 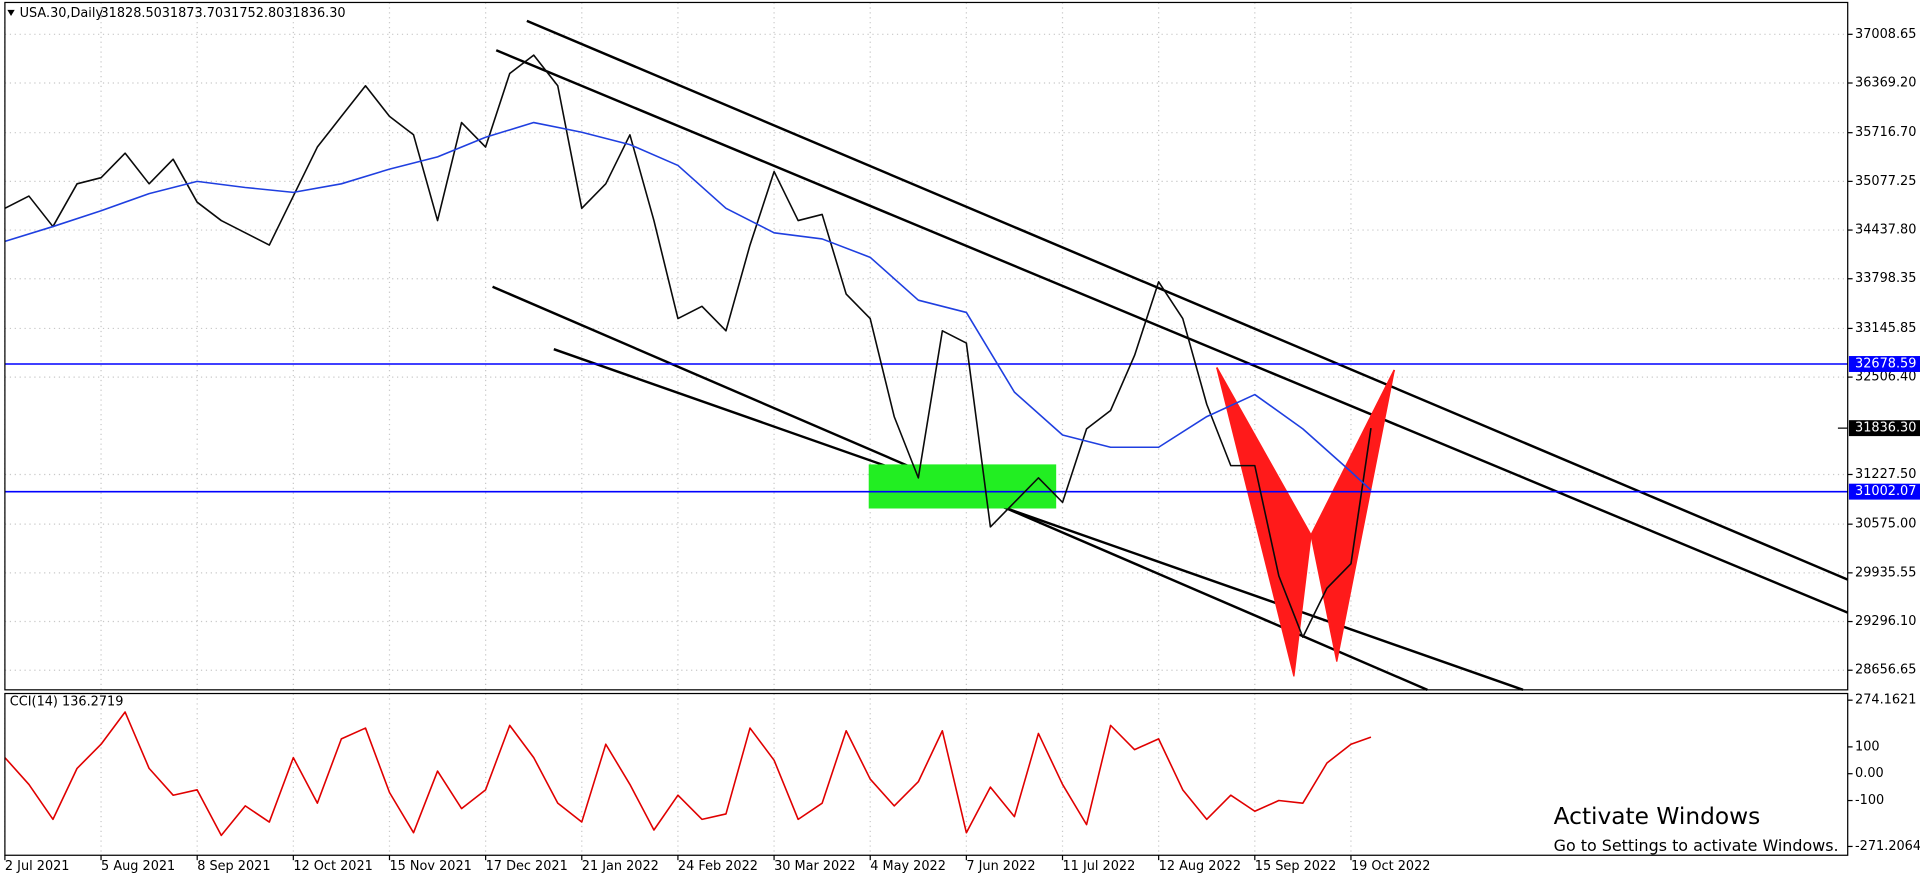 I want to click on y-tick-label: 28656.65, so click(x=1885, y=670).